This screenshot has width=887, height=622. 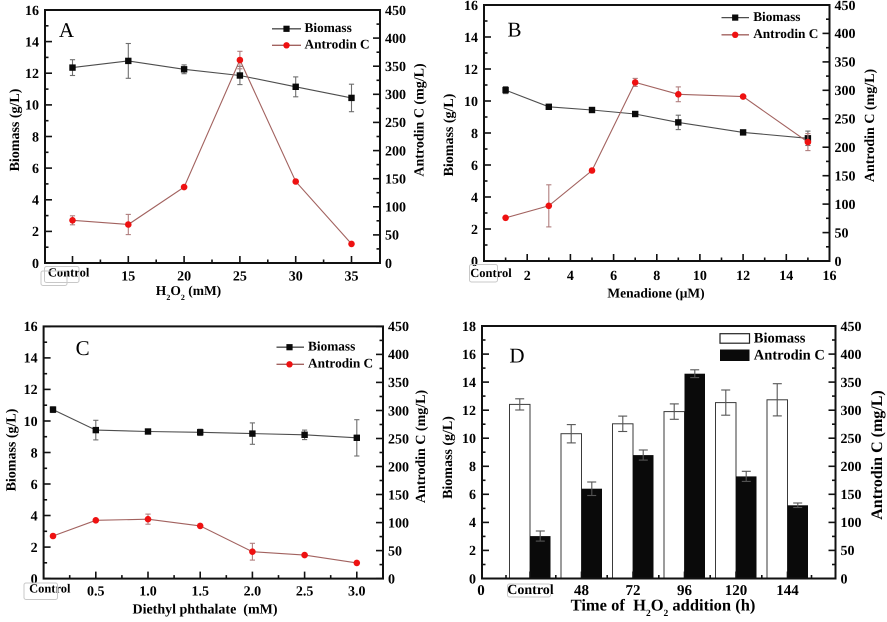 What do you see at coordinates (305, 592) in the screenshot?
I see `svg-text: 2.5` at bounding box center [305, 592].